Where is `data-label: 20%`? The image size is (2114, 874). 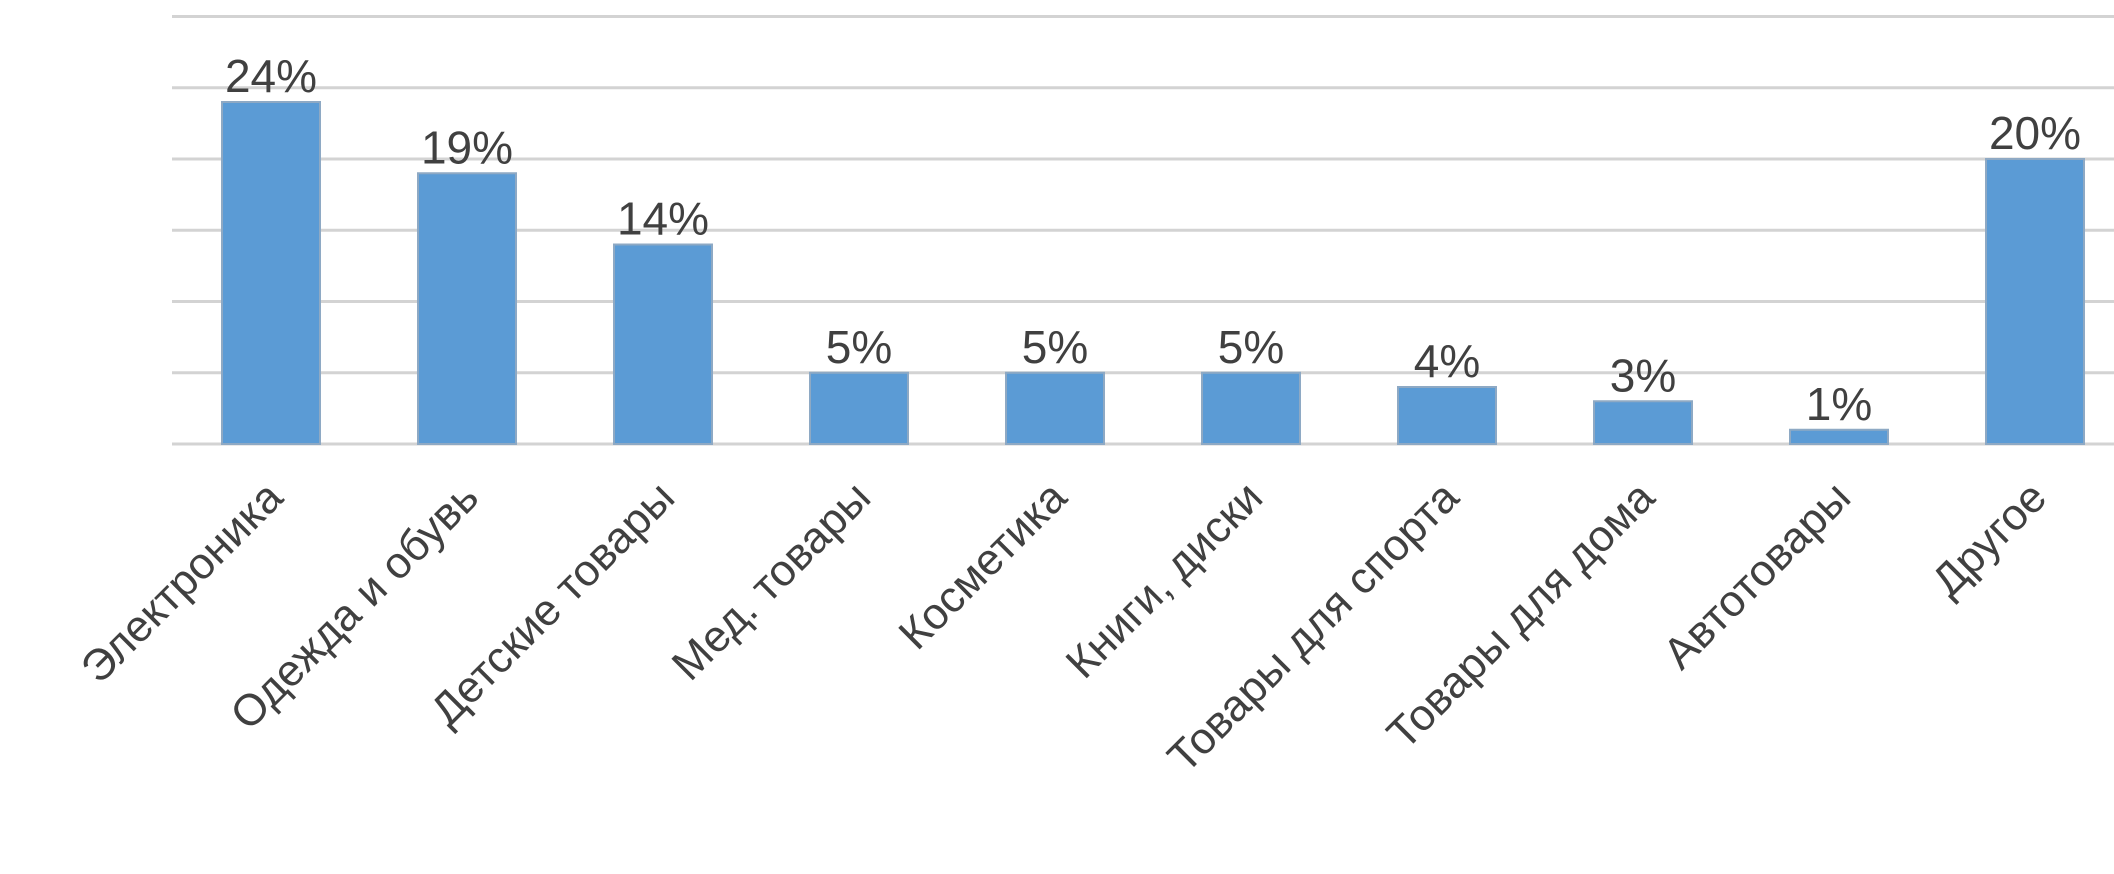 data-label: 20% is located at coordinates (2035, 133).